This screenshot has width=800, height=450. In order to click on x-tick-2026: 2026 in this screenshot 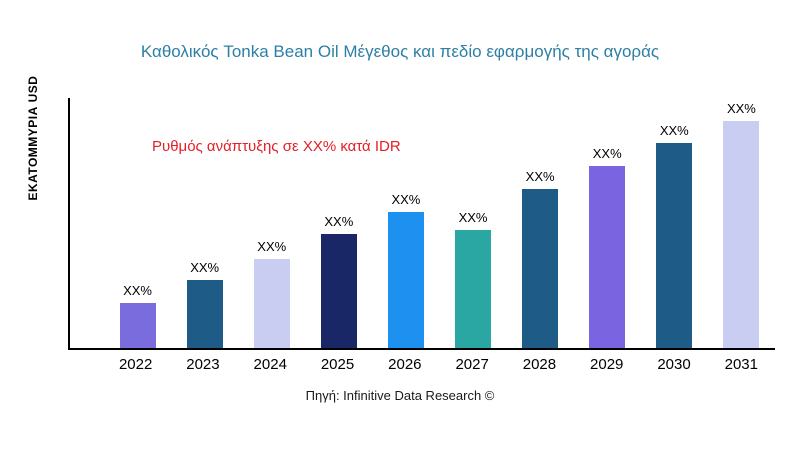, I will do `click(405, 364)`.